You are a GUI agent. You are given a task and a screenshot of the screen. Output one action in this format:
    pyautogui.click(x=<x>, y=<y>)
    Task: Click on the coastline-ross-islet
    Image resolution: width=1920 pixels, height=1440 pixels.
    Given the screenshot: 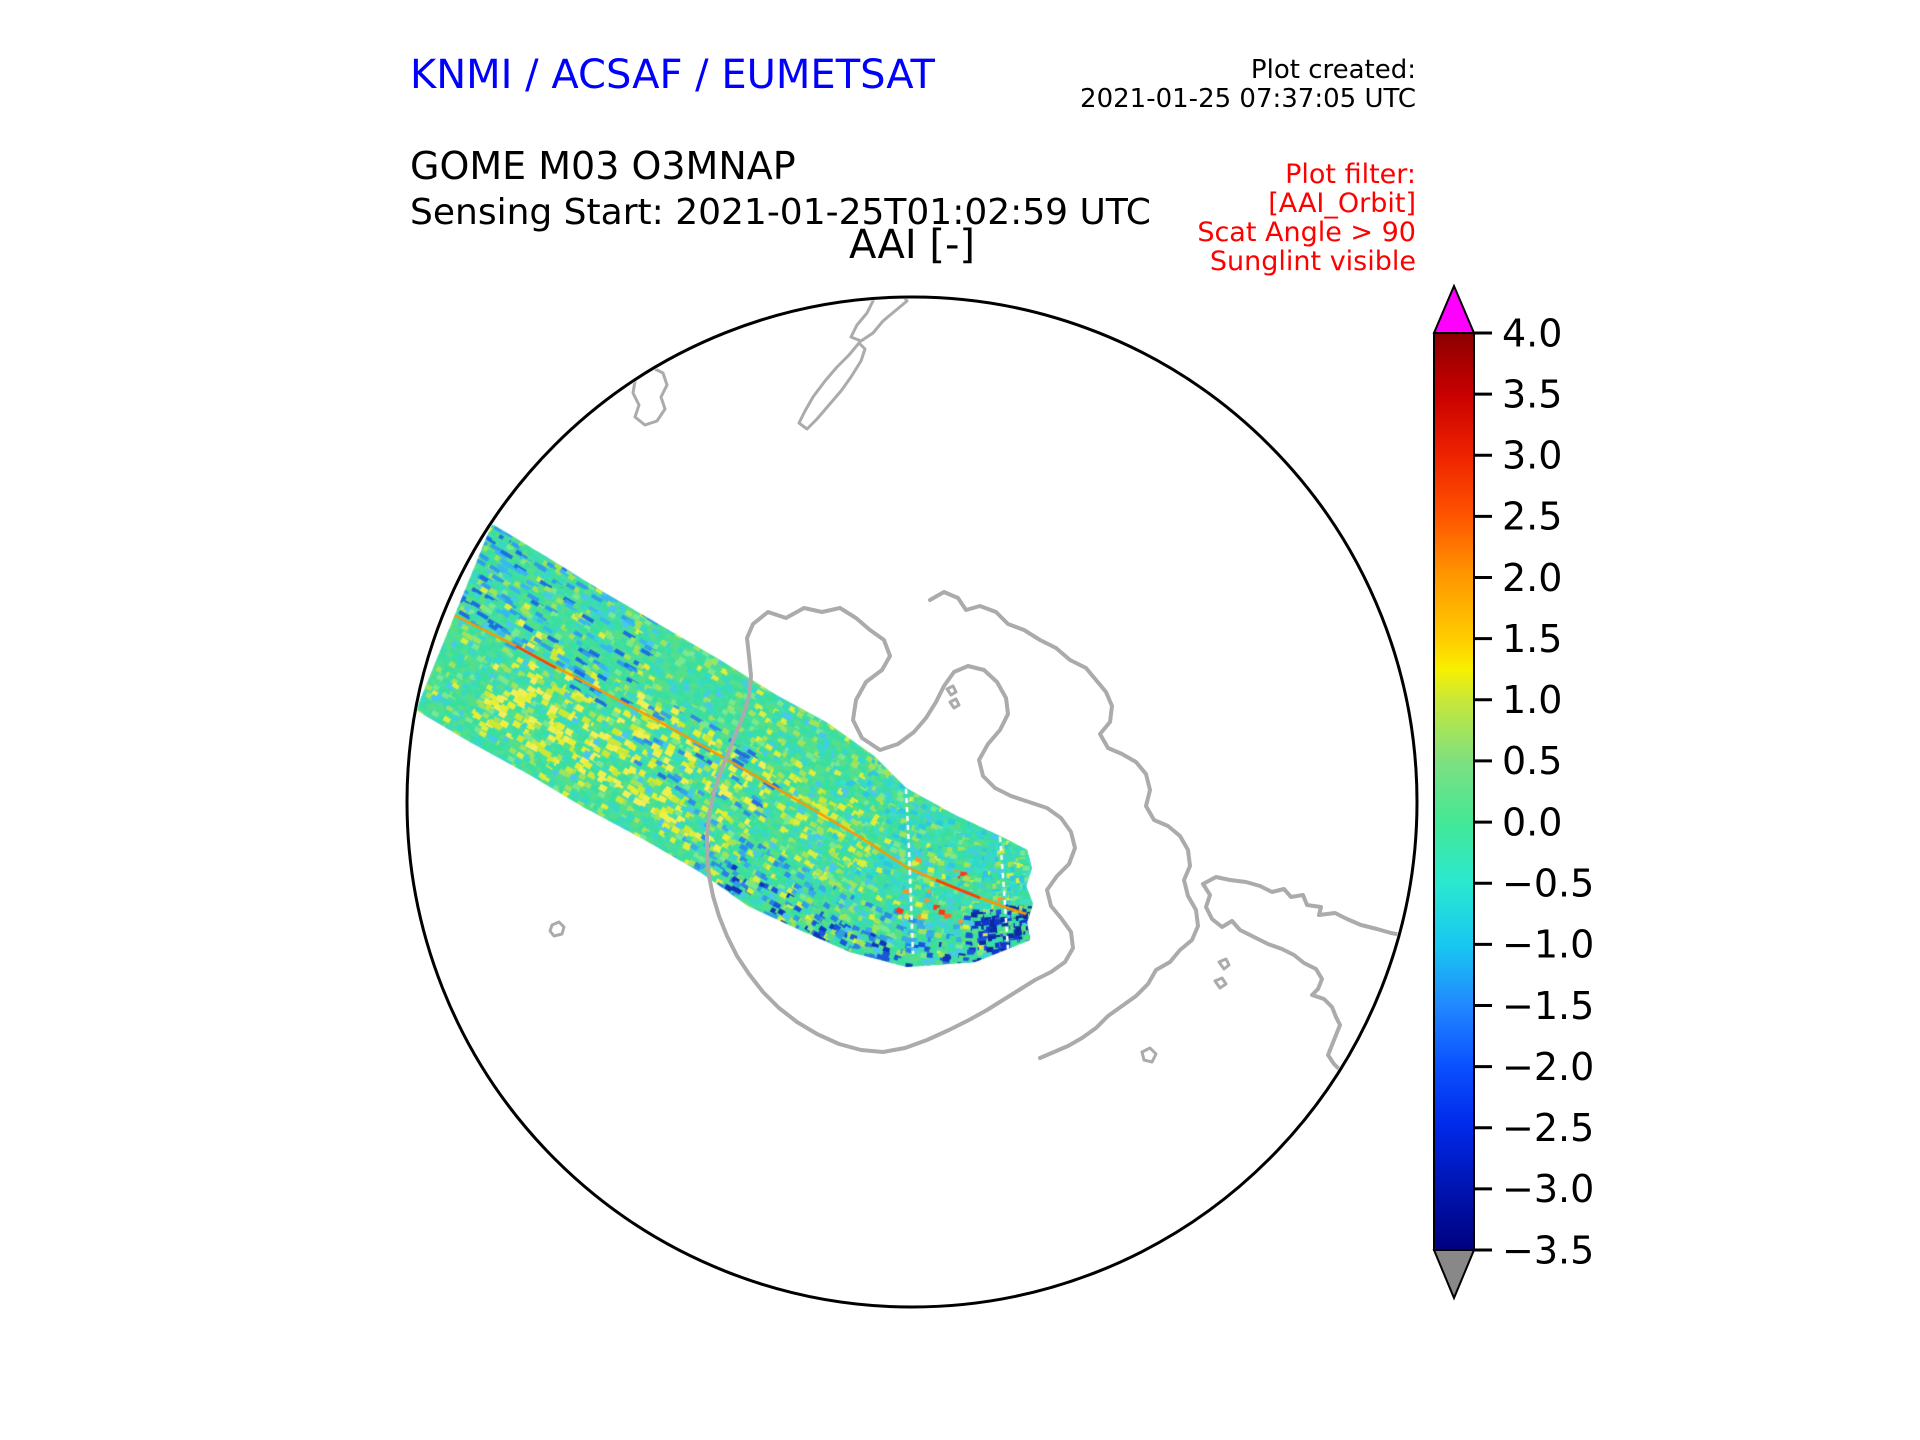 What is the action you would take?
    pyautogui.click(x=1149, y=1055)
    